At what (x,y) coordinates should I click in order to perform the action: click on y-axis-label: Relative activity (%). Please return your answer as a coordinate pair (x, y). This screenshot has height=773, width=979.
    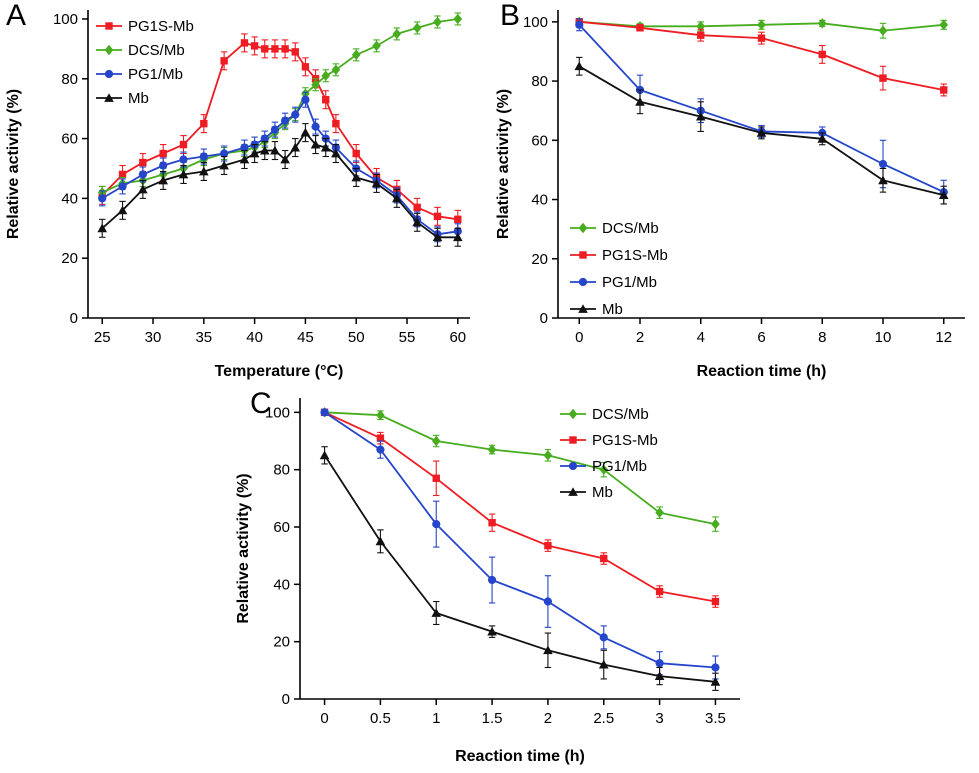
    Looking at the image, I should click on (243, 548).